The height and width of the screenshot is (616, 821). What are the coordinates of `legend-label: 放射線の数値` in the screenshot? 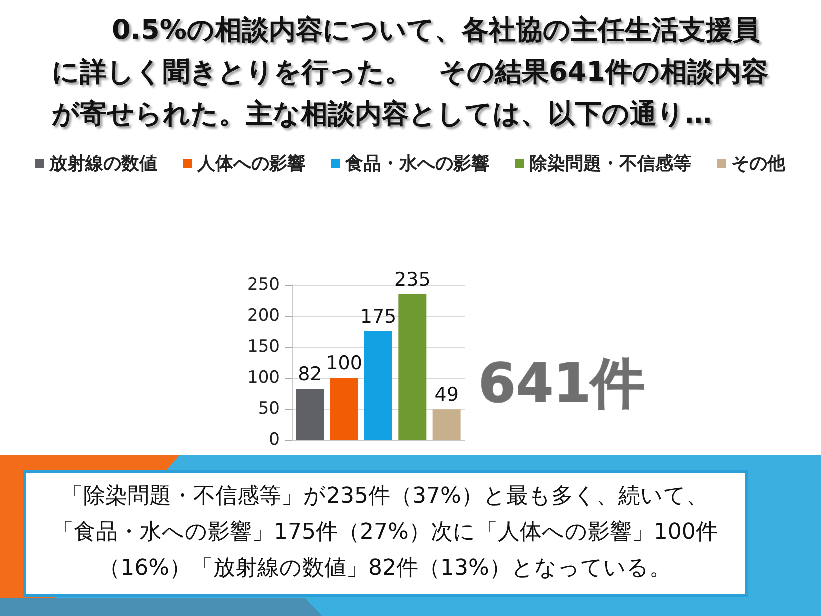 It's located at (103, 164).